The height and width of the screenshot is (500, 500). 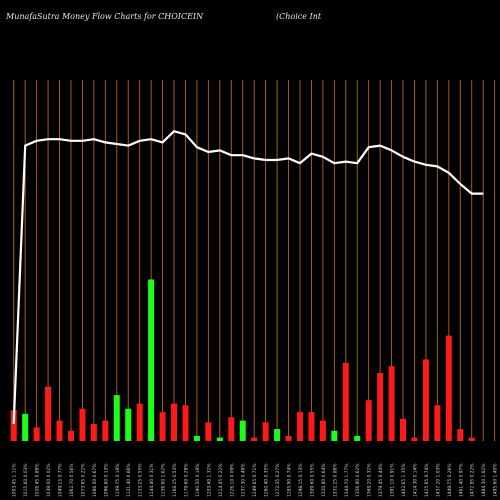 I want to click on x-tick-label: 1156.90 1.62%, so click(x=164, y=480).